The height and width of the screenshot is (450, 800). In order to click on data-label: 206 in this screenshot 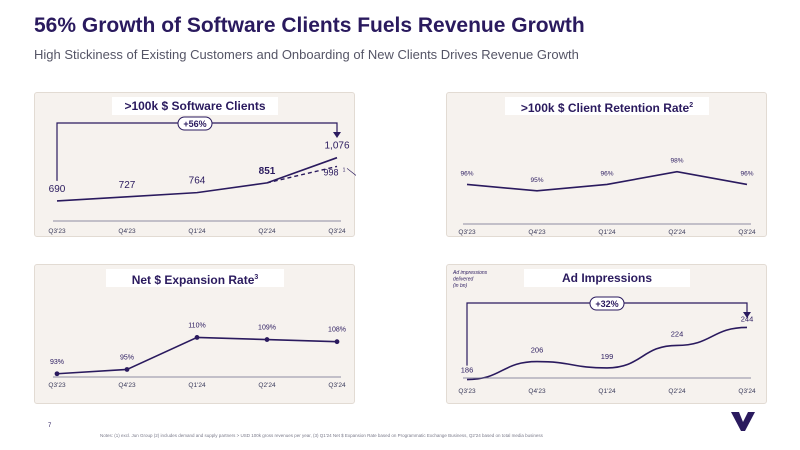, I will do `click(537, 350)`.